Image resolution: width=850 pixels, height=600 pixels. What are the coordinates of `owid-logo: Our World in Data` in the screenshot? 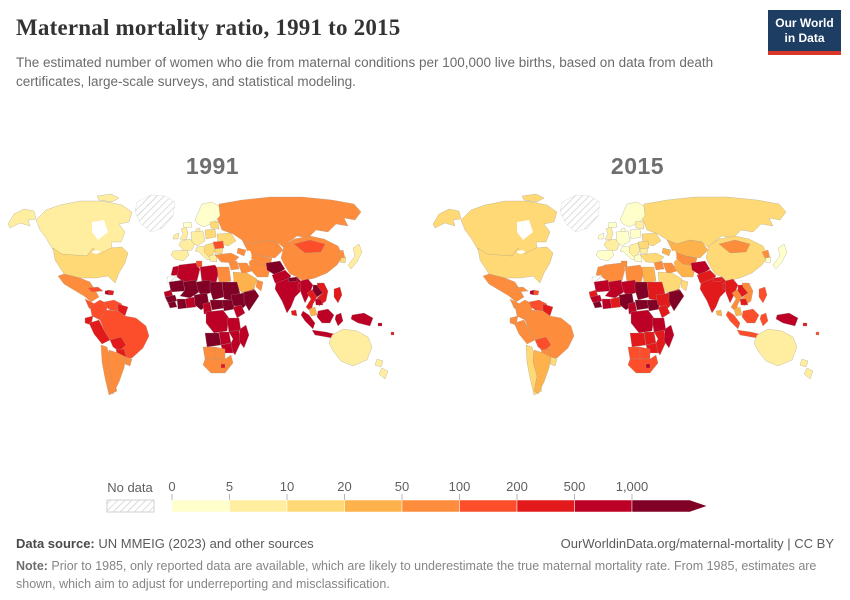 It's located at (804, 32).